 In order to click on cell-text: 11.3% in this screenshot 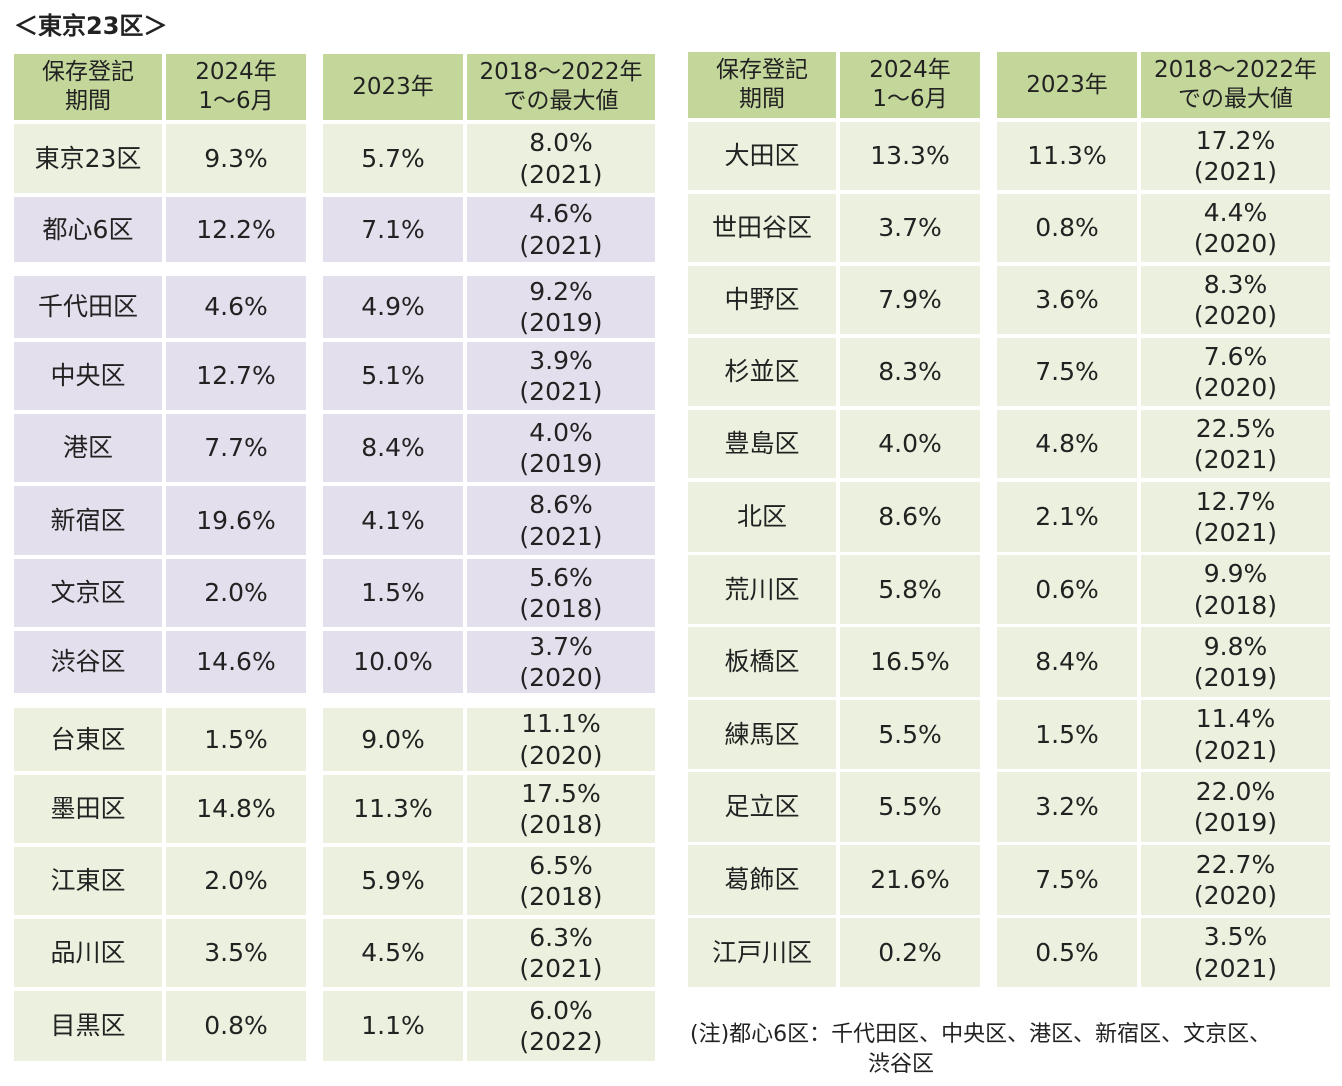, I will do `click(1067, 156)`.